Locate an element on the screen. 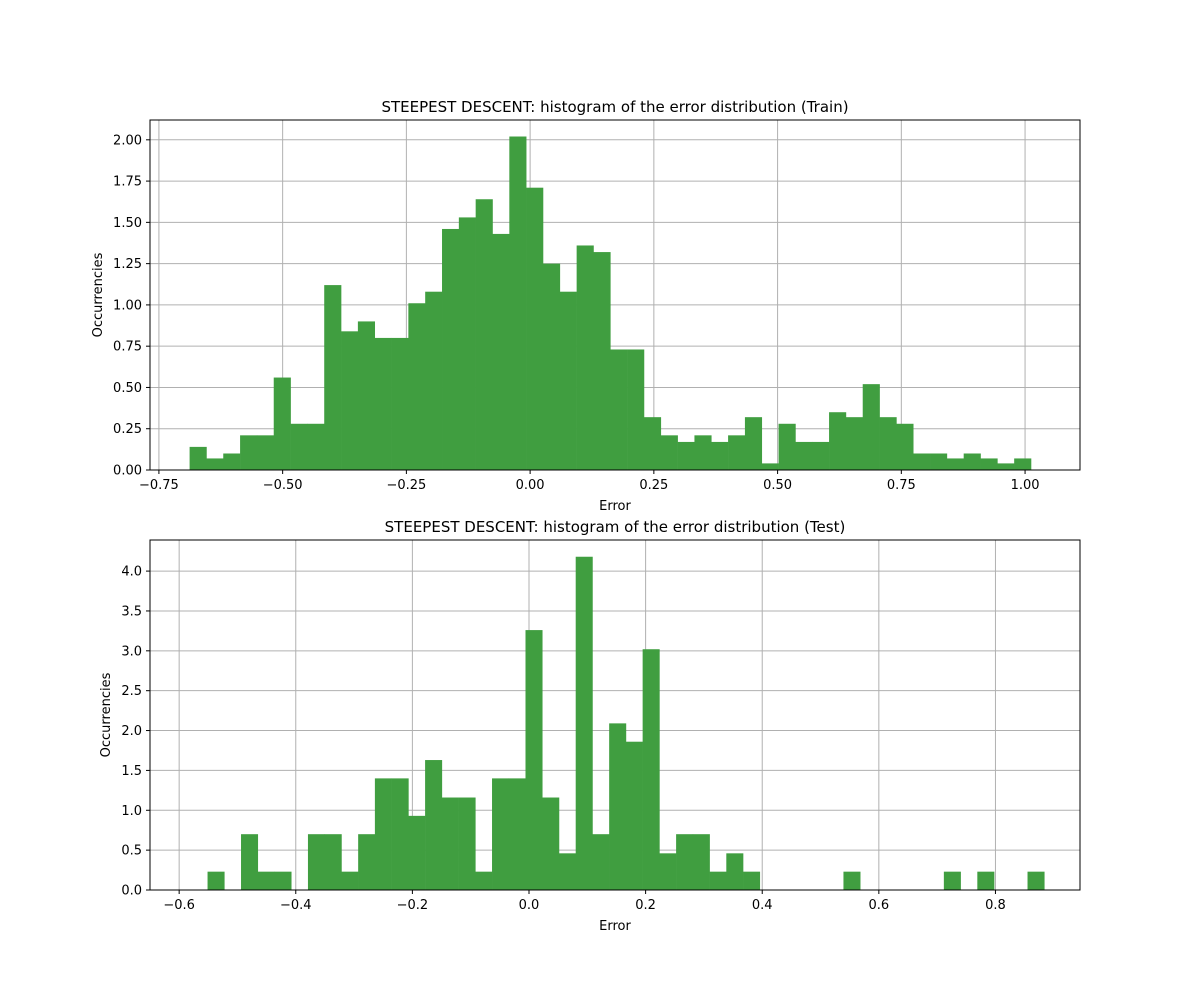 This screenshot has height=1000, width=1200. test-x-tick-label: −0.2 is located at coordinates (413, 905).